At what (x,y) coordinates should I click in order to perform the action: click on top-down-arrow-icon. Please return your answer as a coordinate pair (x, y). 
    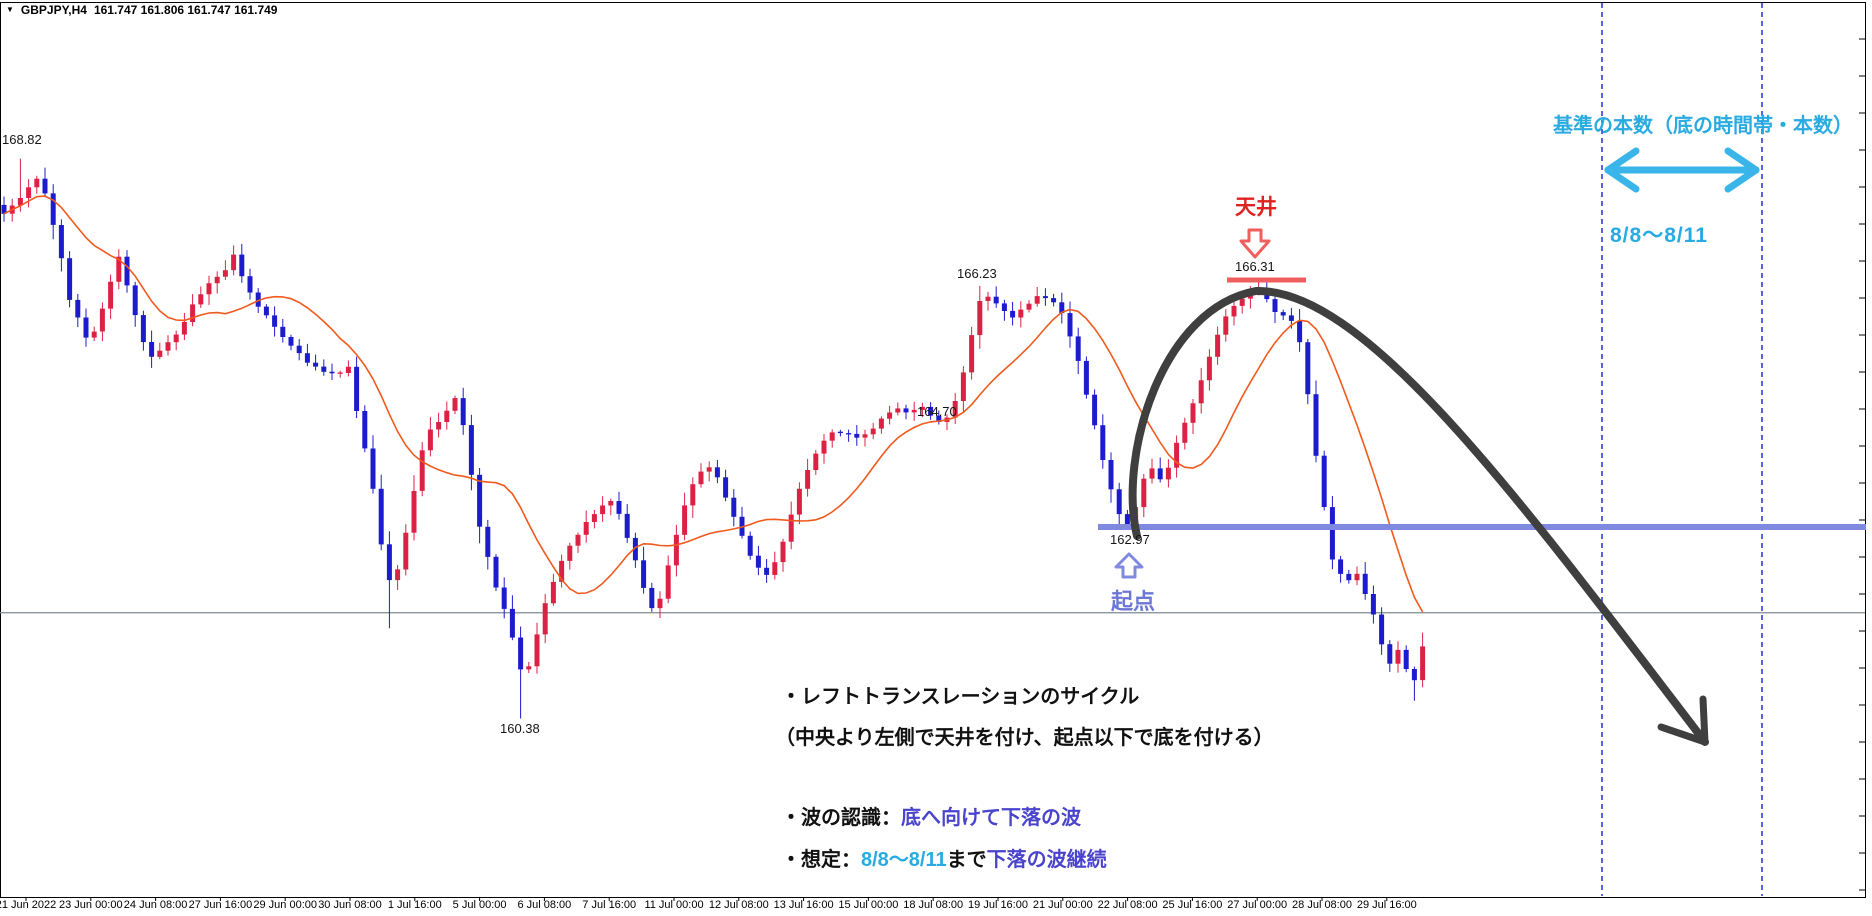
    Looking at the image, I should click on (1255, 243).